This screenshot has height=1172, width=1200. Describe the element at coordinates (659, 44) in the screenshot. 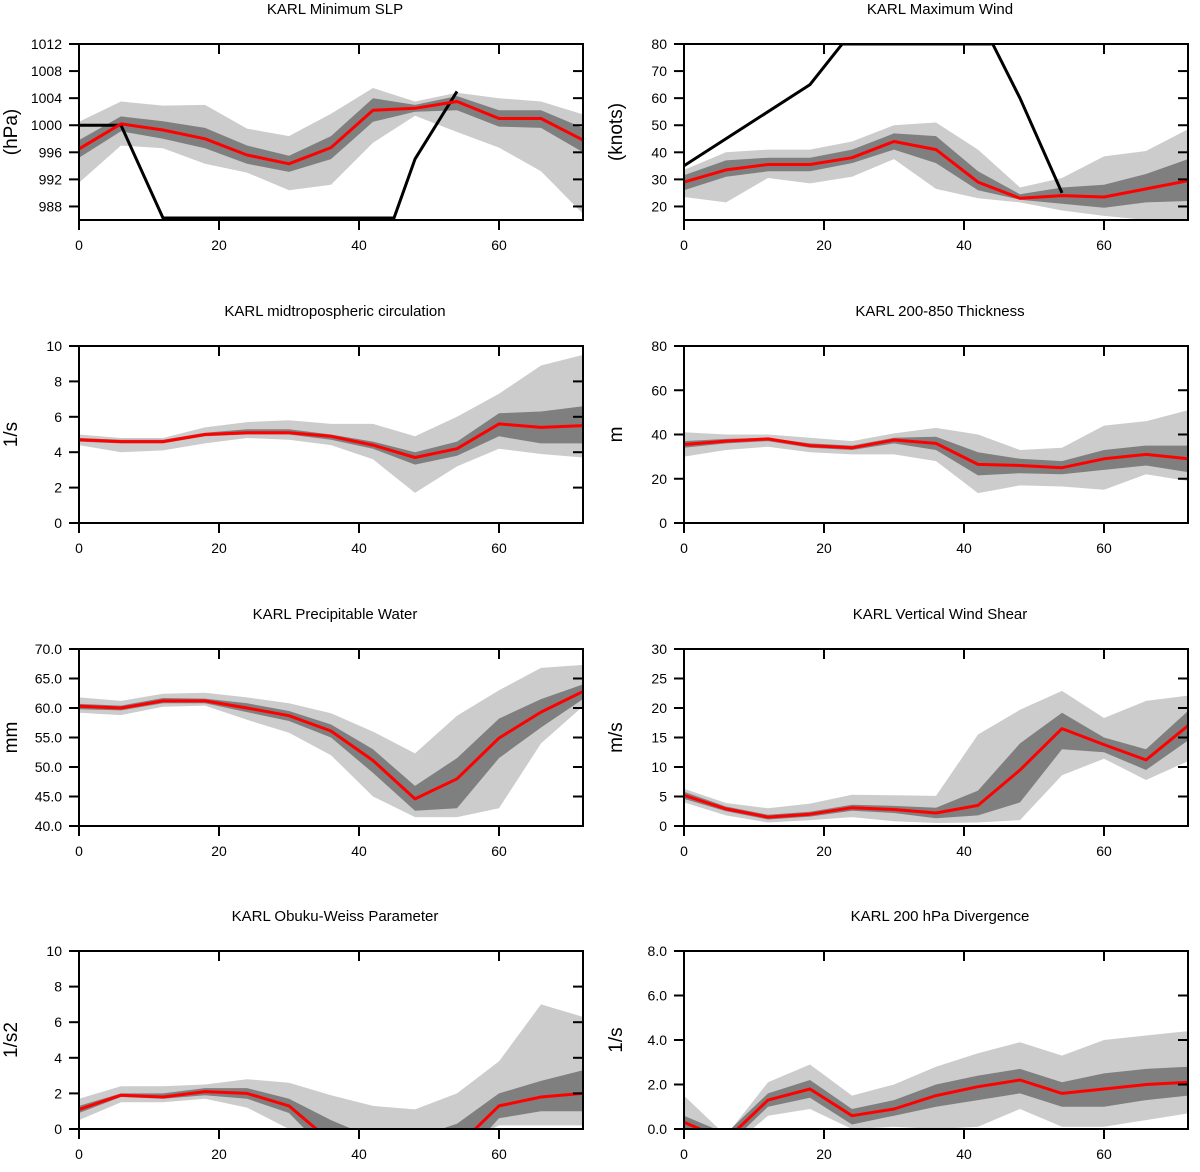

I see `y-tick-label: 80` at that location.